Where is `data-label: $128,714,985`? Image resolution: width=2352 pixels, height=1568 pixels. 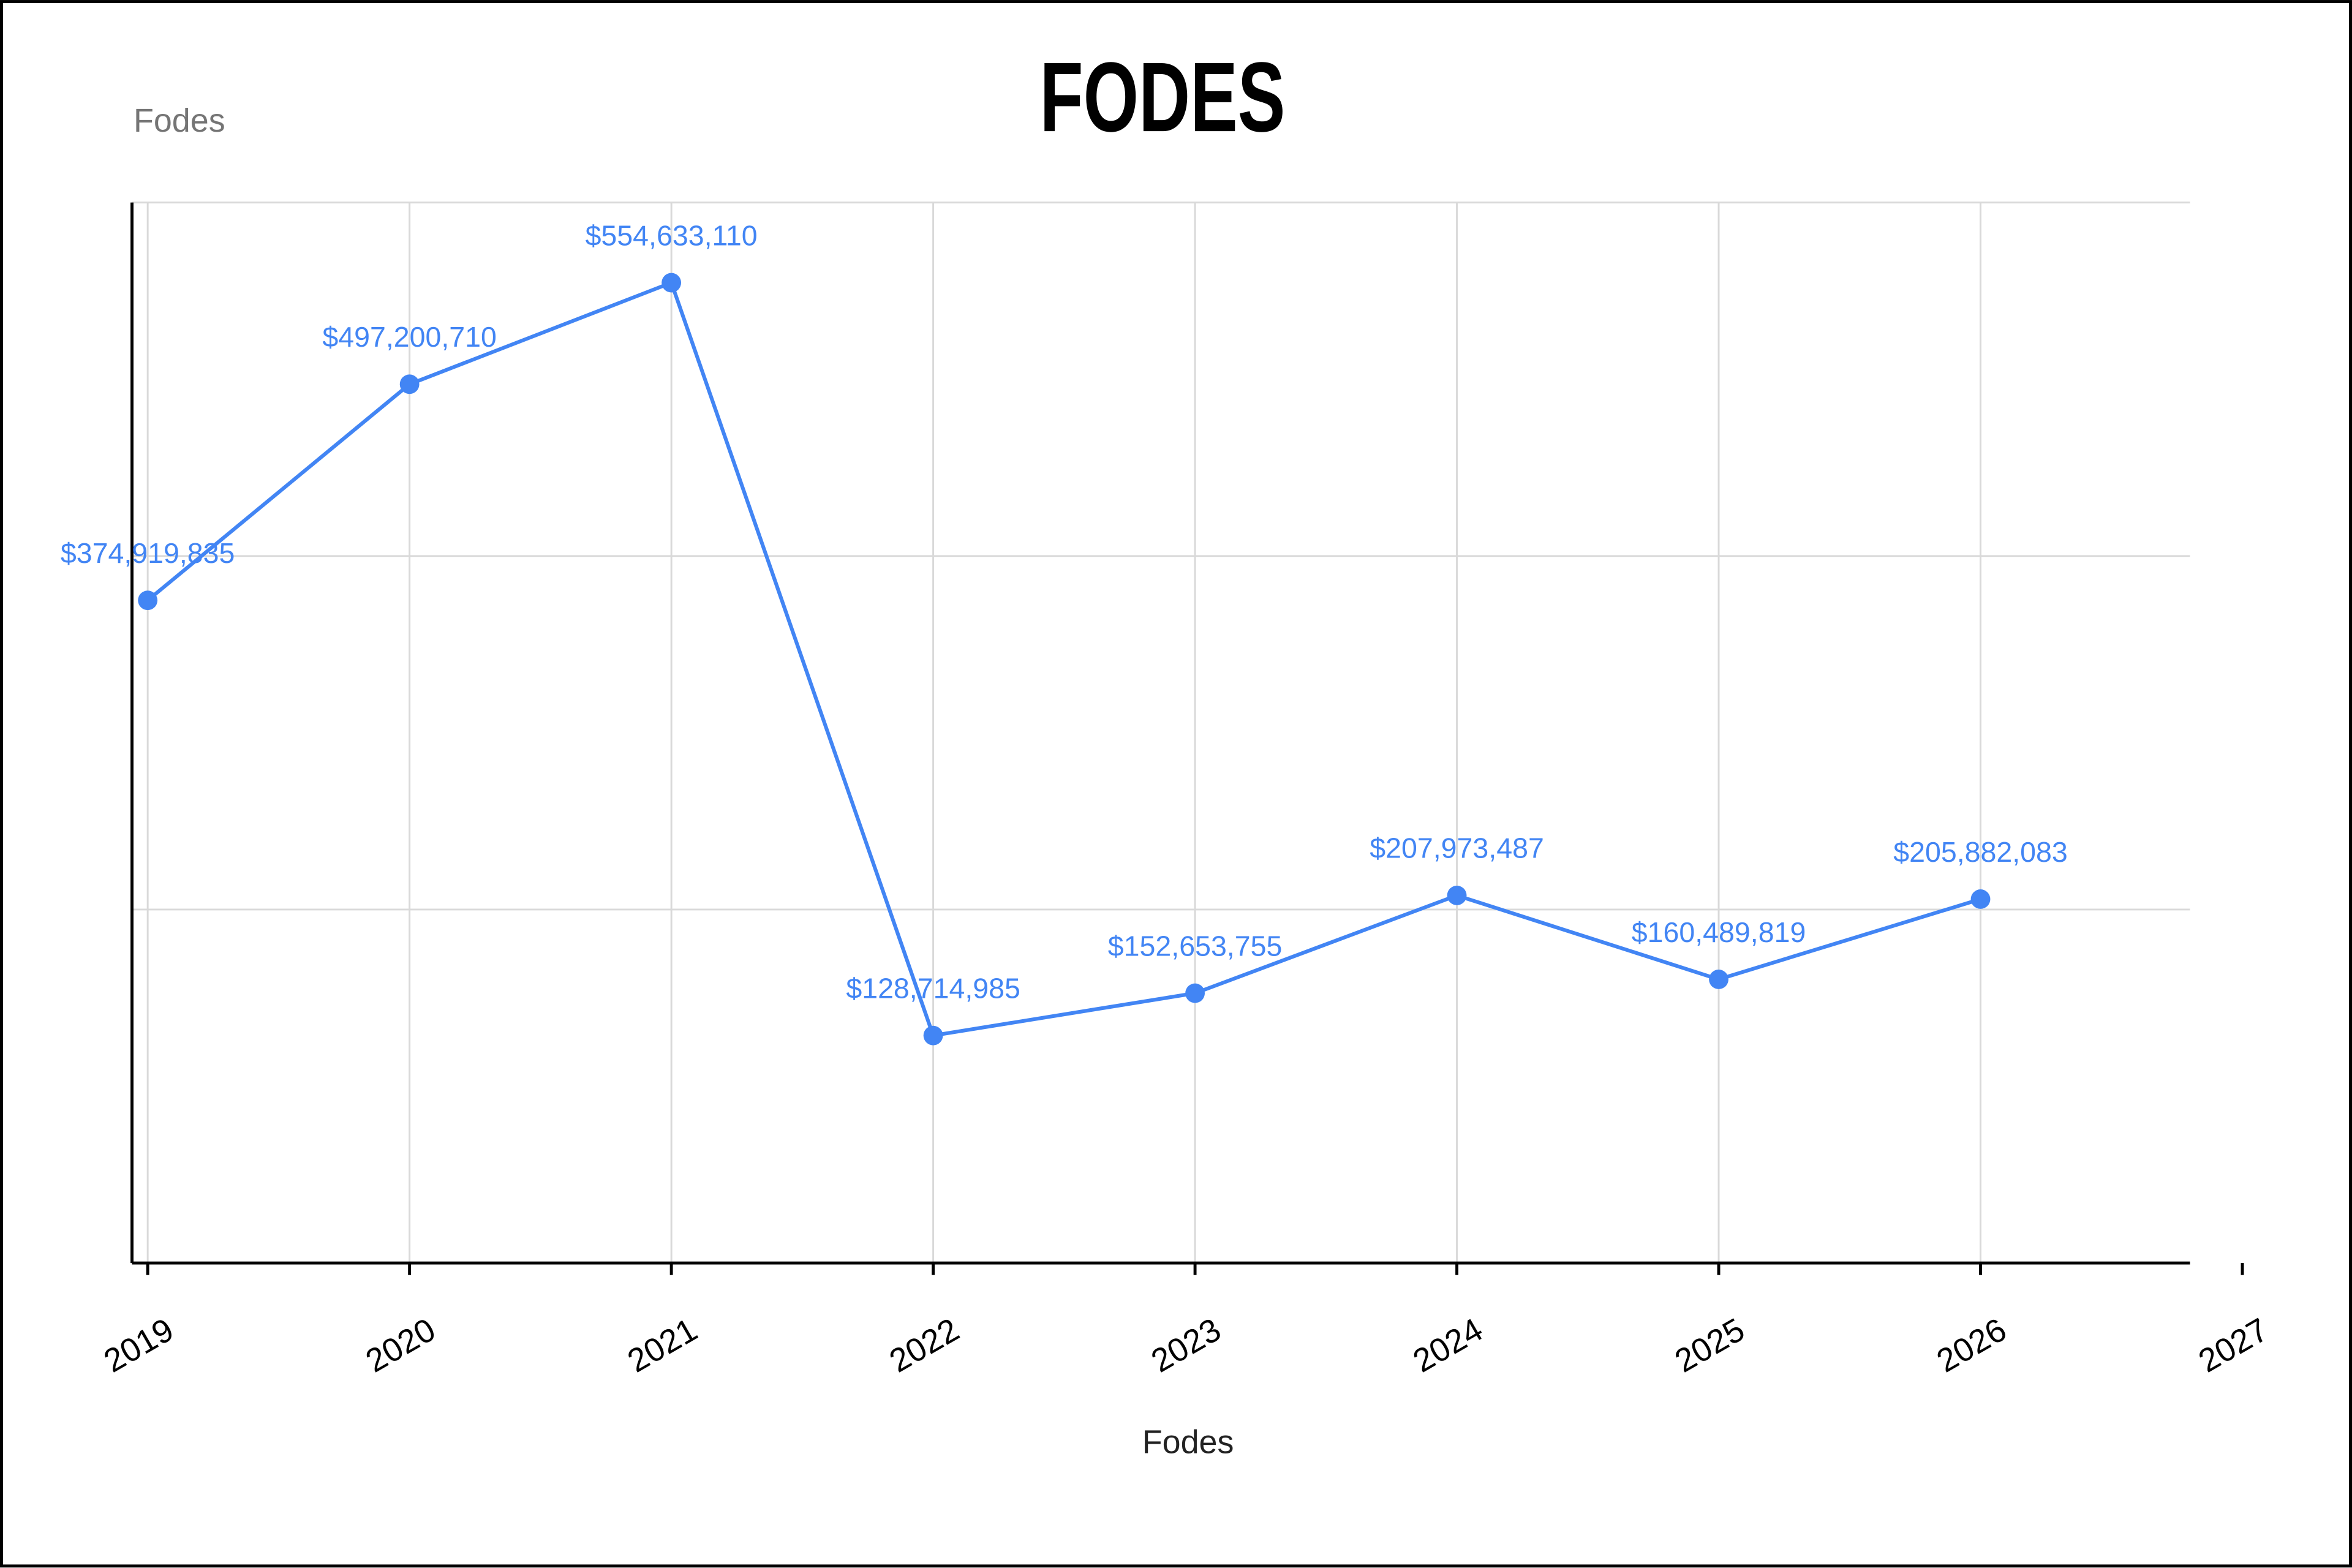 data-label: $128,714,985 is located at coordinates (933, 988).